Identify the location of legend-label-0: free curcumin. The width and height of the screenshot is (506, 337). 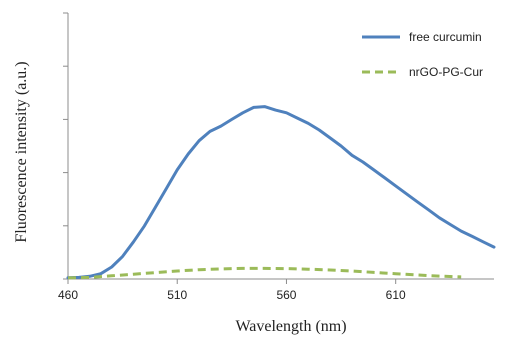
(445, 37).